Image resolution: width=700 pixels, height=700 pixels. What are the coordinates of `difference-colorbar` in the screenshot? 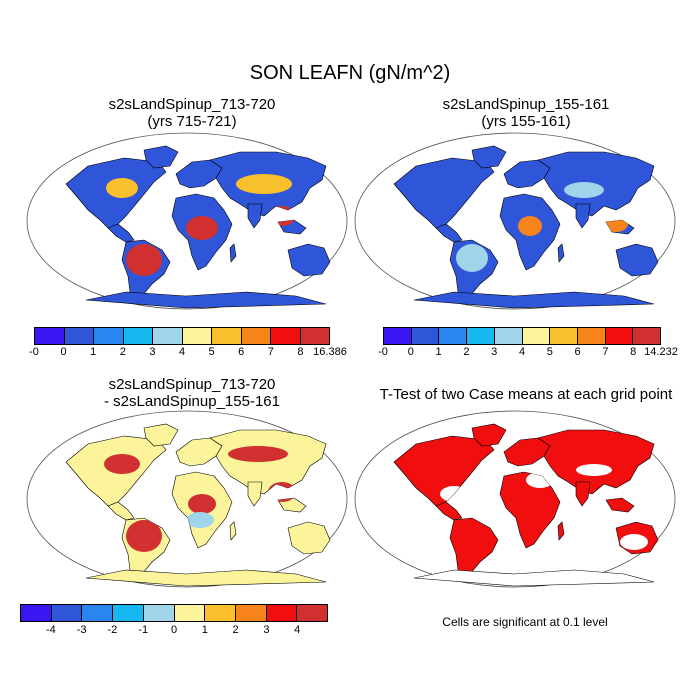 It's located at (174, 613).